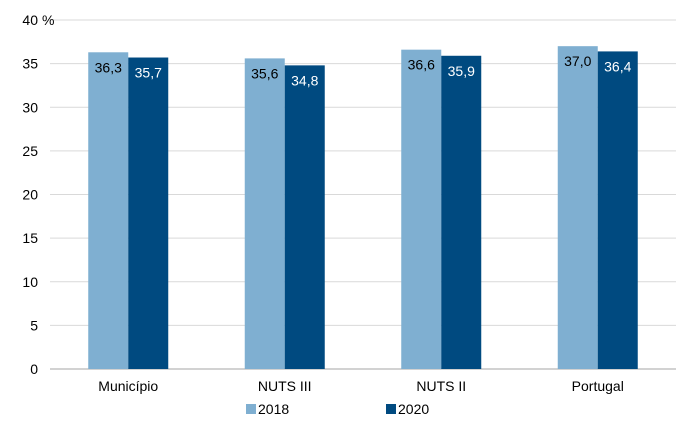 The width and height of the screenshot is (682, 426). What do you see at coordinates (617, 66) in the screenshot?
I see `data-label: 36,4` at bounding box center [617, 66].